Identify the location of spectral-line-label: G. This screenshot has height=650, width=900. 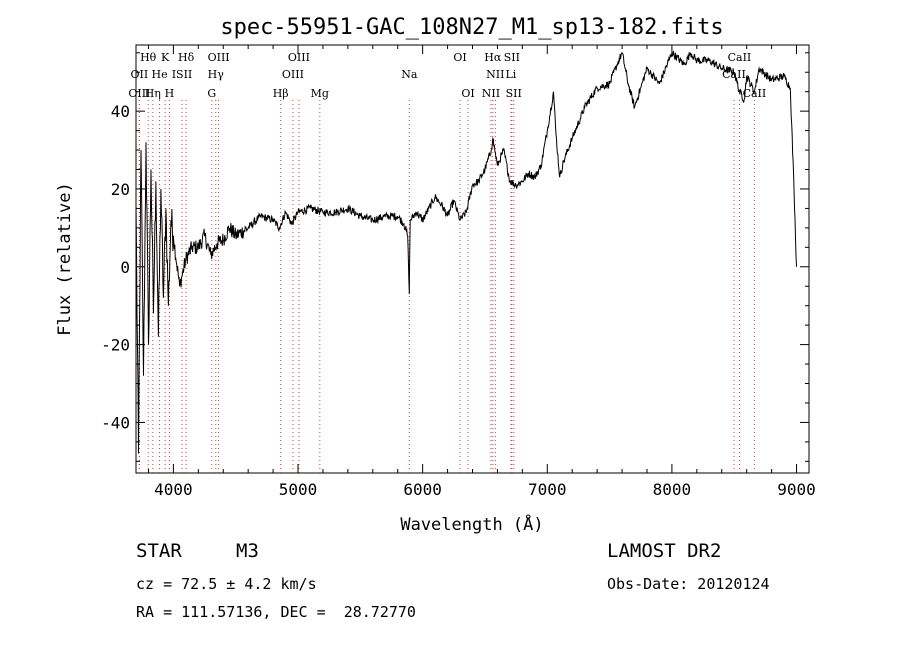
(211, 93).